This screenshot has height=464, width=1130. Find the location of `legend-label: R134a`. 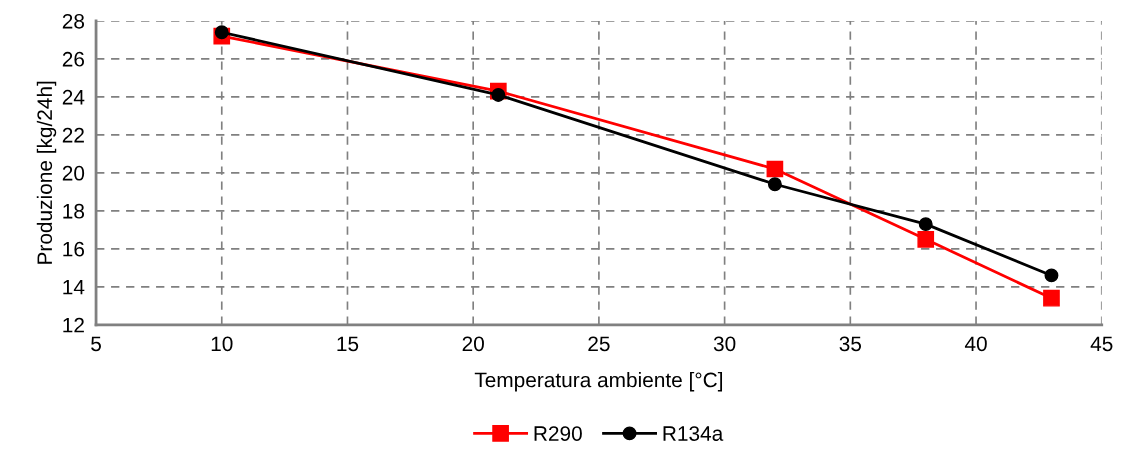

legend-label: R134a is located at coordinates (693, 433).